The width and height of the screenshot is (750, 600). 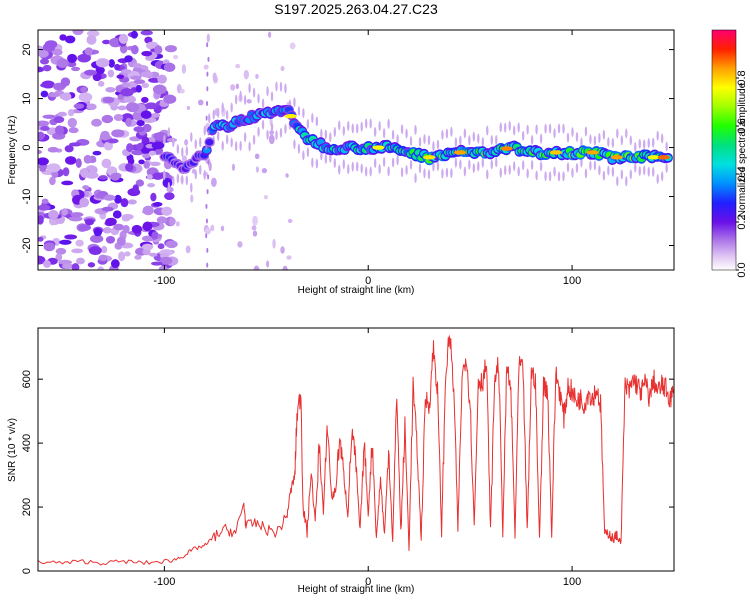 I want to click on colorbar-ticks: 0.0 0.2 0.4 0.6 0.8, so click(x=742, y=174).